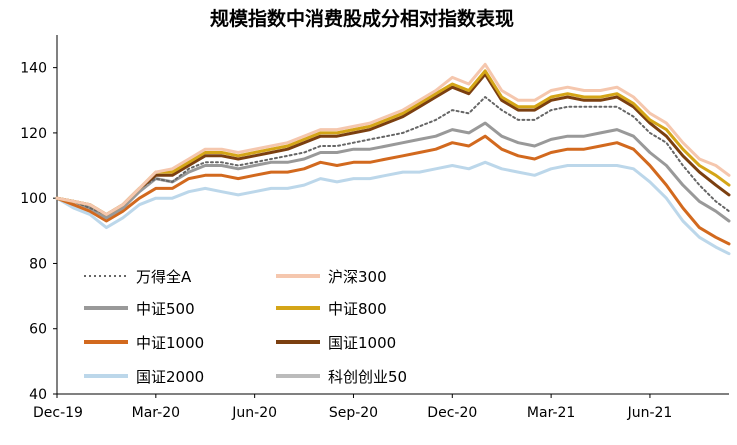  What do you see at coordinates (170, 377) in the screenshot?
I see `legend-label: 国证2000` at bounding box center [170, 377].